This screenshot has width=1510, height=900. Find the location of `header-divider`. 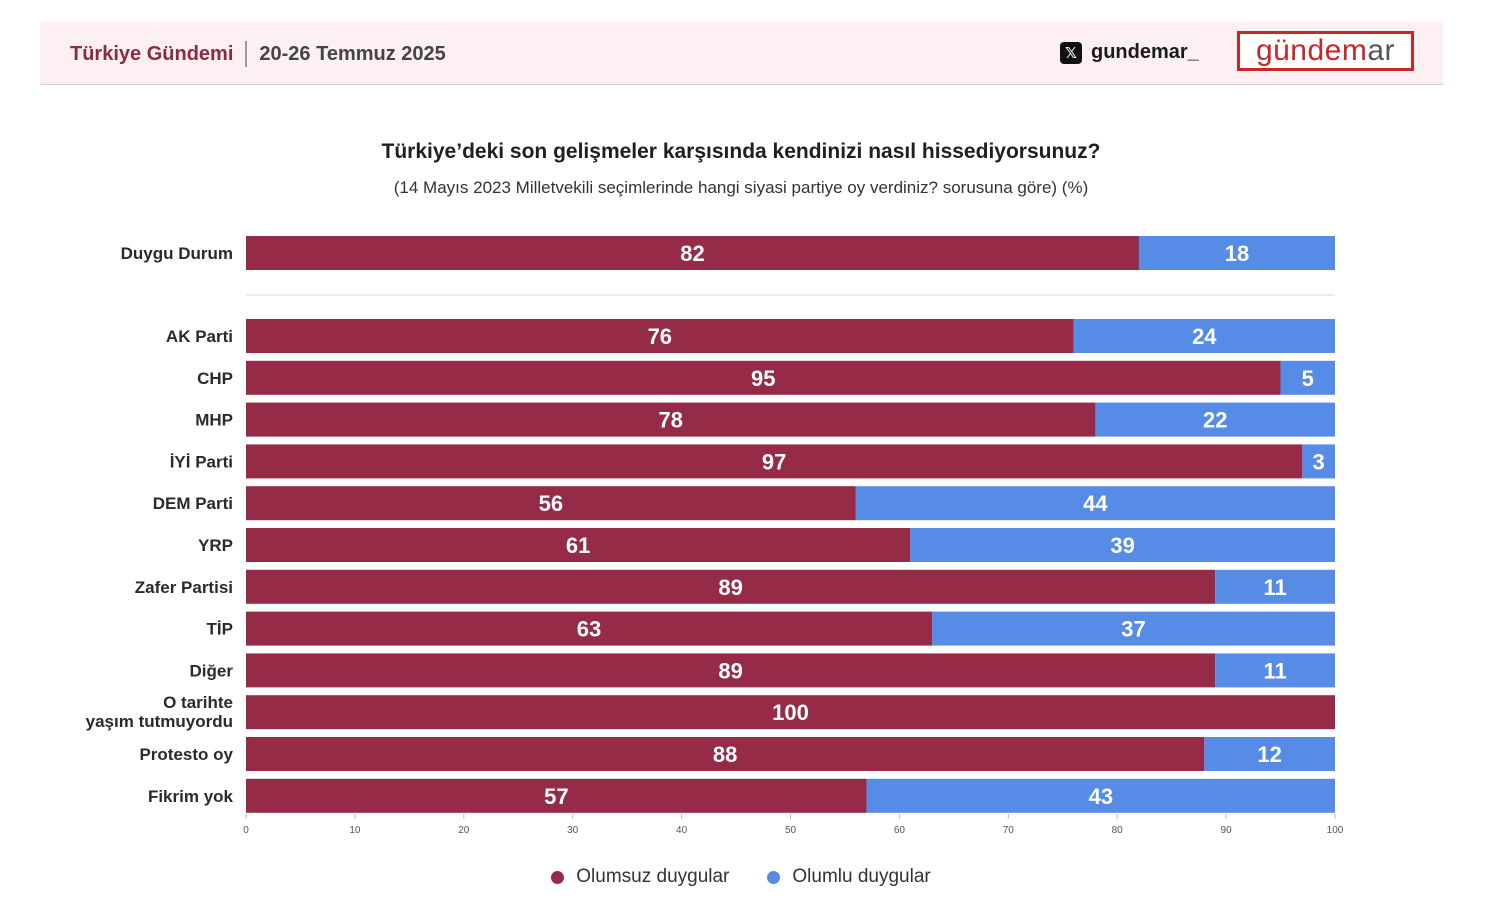

header-divider is located at coordinates (246, 54).